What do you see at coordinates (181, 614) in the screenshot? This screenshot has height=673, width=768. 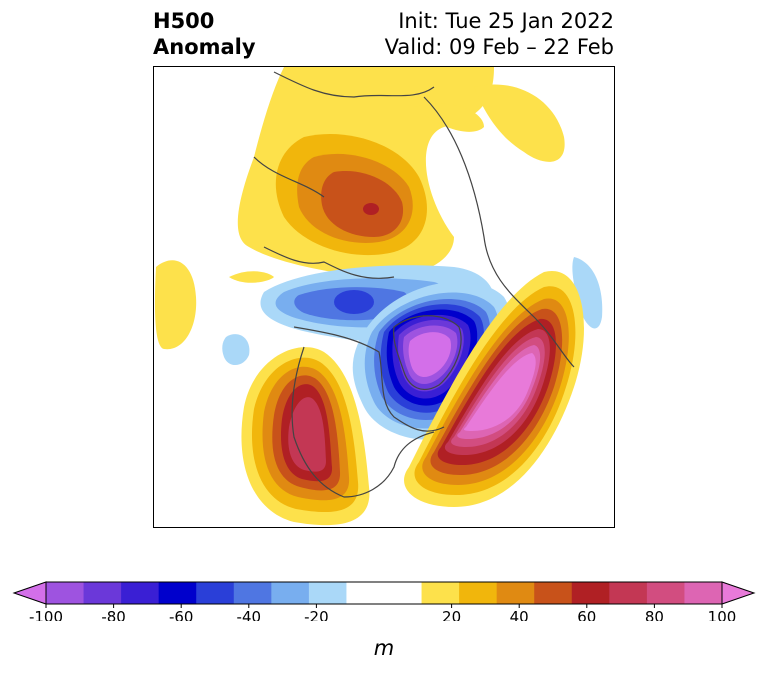 I see `colorbar-tick-label: -60` at bounding box center [181, 614].